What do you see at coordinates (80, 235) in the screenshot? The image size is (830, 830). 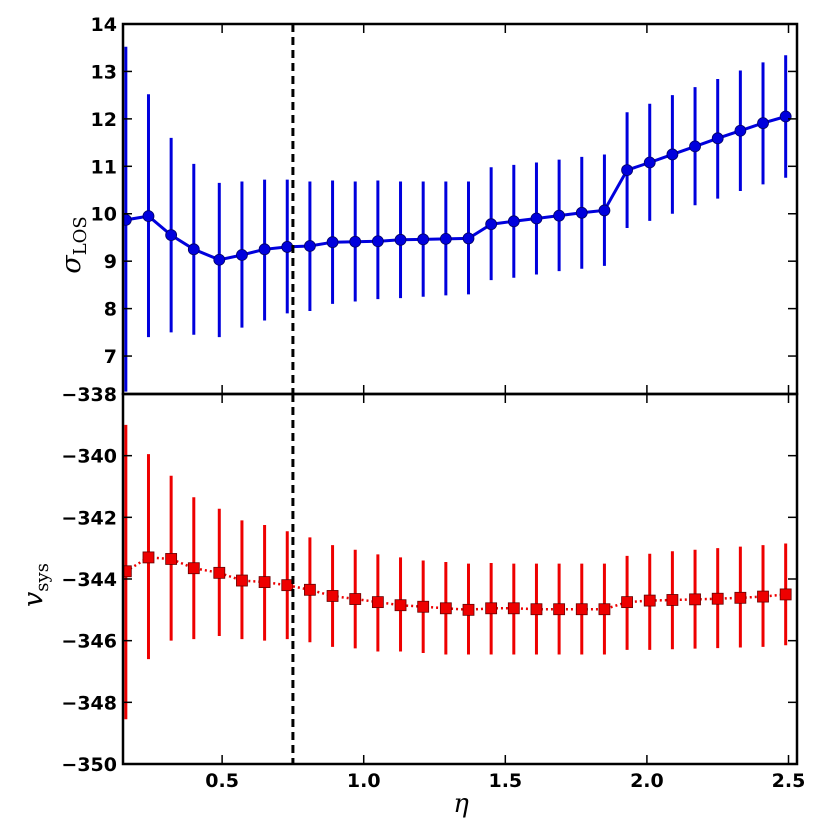 I see `y-axis-label-top-sub: LOS` at bounding box center [80, 235].